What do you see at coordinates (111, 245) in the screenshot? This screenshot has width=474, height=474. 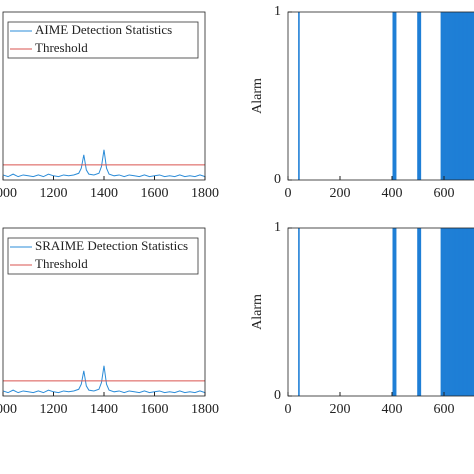 I see `legend-label: SRAIME Detection Statistics` at bounding box center [111, 245].